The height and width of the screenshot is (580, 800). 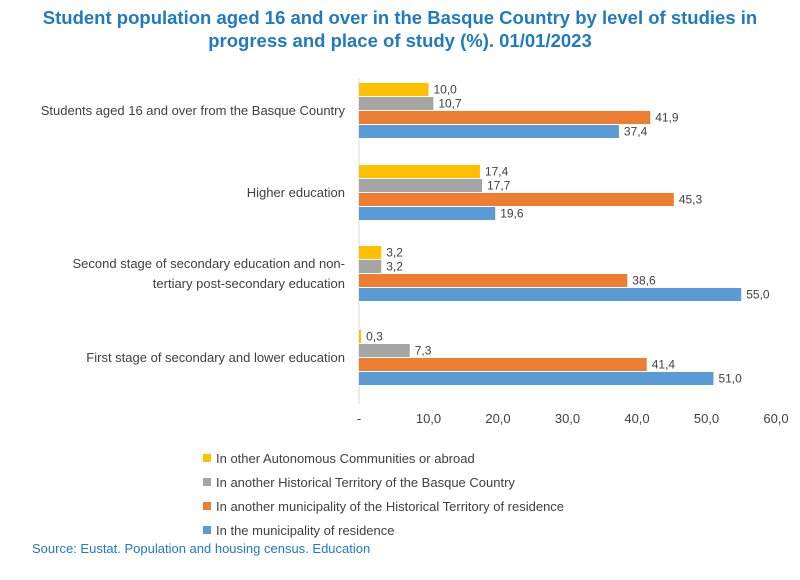 I want to click on data-label-4-series-2: 7,3, so click(x=423, y=351).